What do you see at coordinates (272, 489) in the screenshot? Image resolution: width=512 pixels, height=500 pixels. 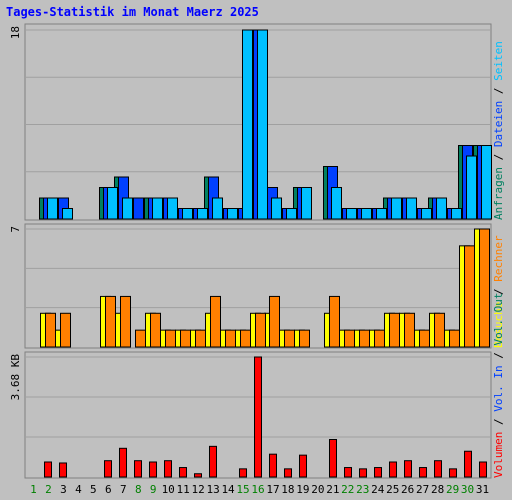 I see `x-tick-label: 17` at bounding box center [272, 489].